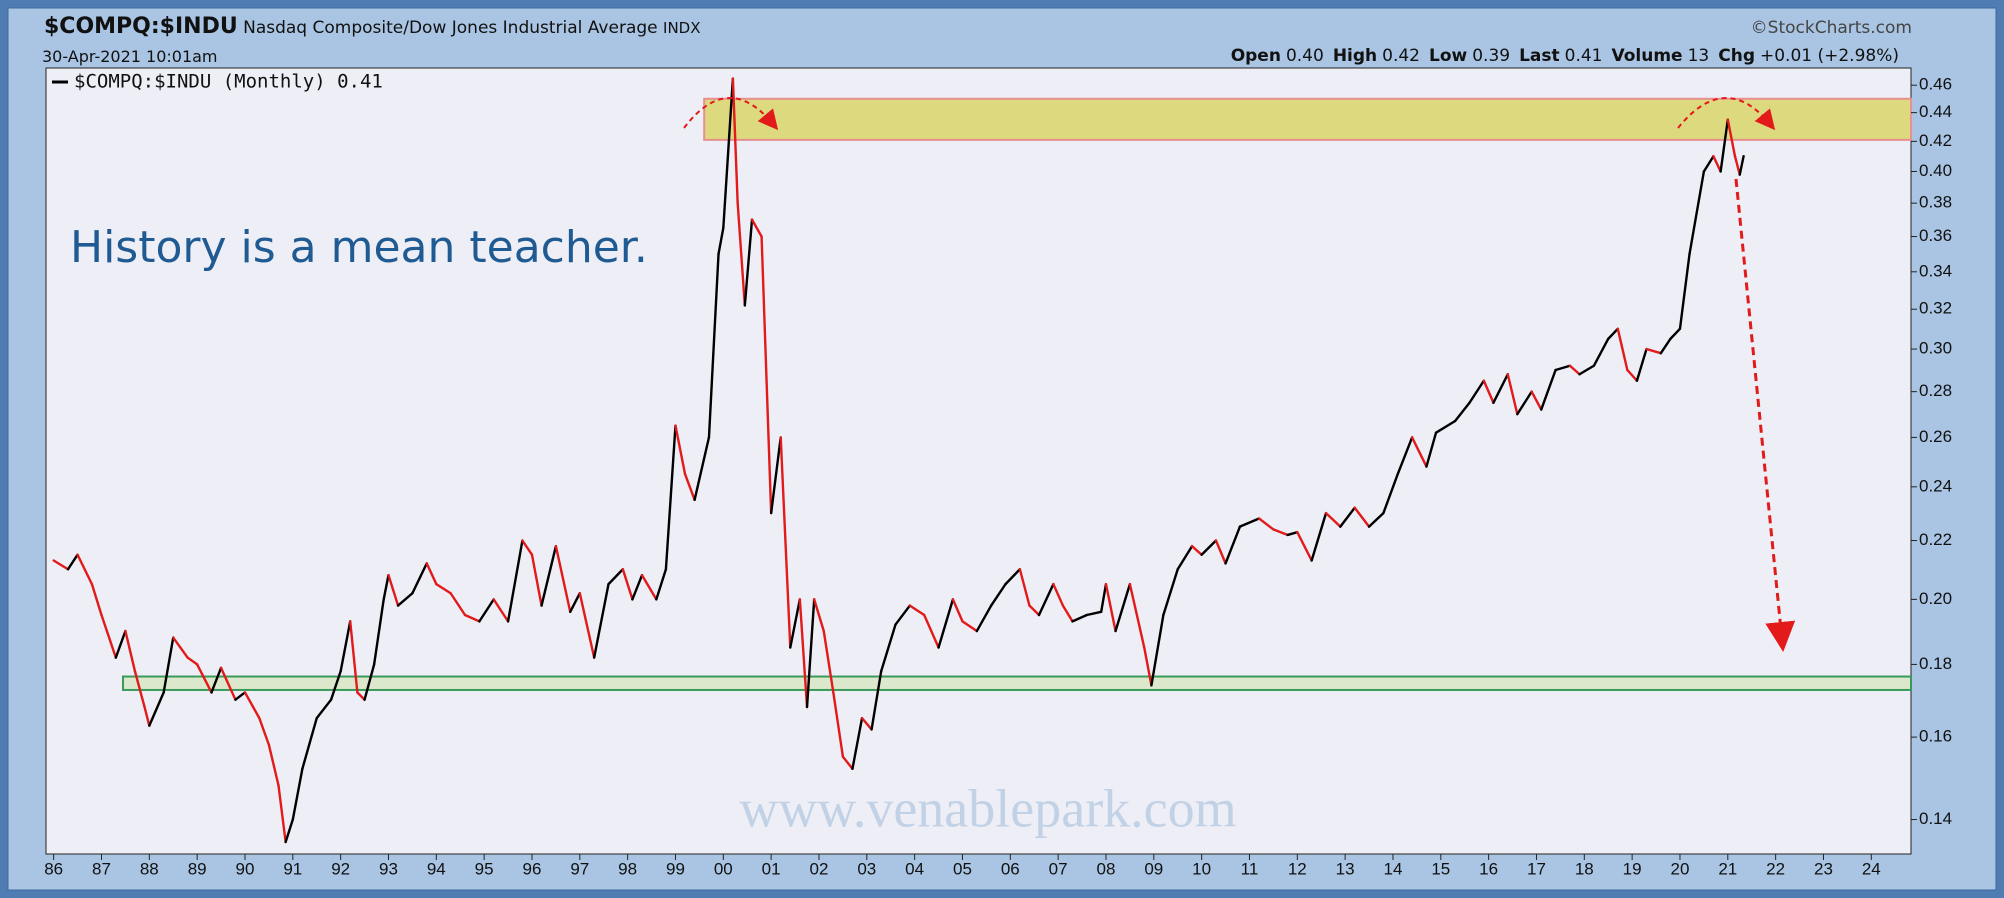 The height and width of the screenshot is (898, 2004). Describe the element at coordinates (532, 868) in the screenshot. I see `x-tick-label: 96` at that location.